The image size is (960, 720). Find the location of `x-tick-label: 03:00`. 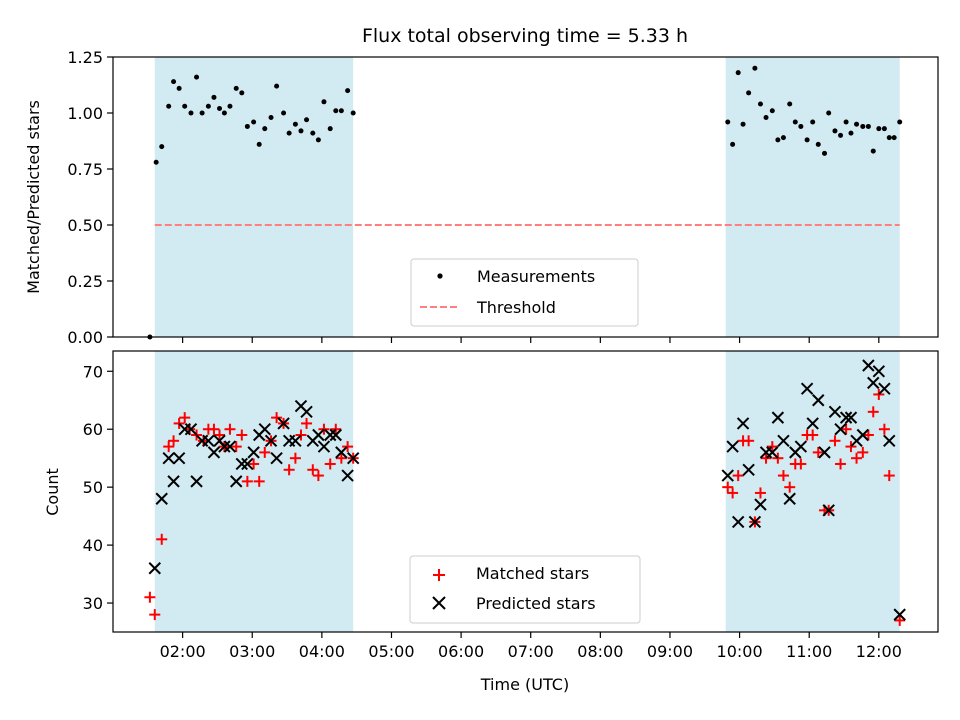

x-tick-label: 03:00 is located at coordinates (252, 651).